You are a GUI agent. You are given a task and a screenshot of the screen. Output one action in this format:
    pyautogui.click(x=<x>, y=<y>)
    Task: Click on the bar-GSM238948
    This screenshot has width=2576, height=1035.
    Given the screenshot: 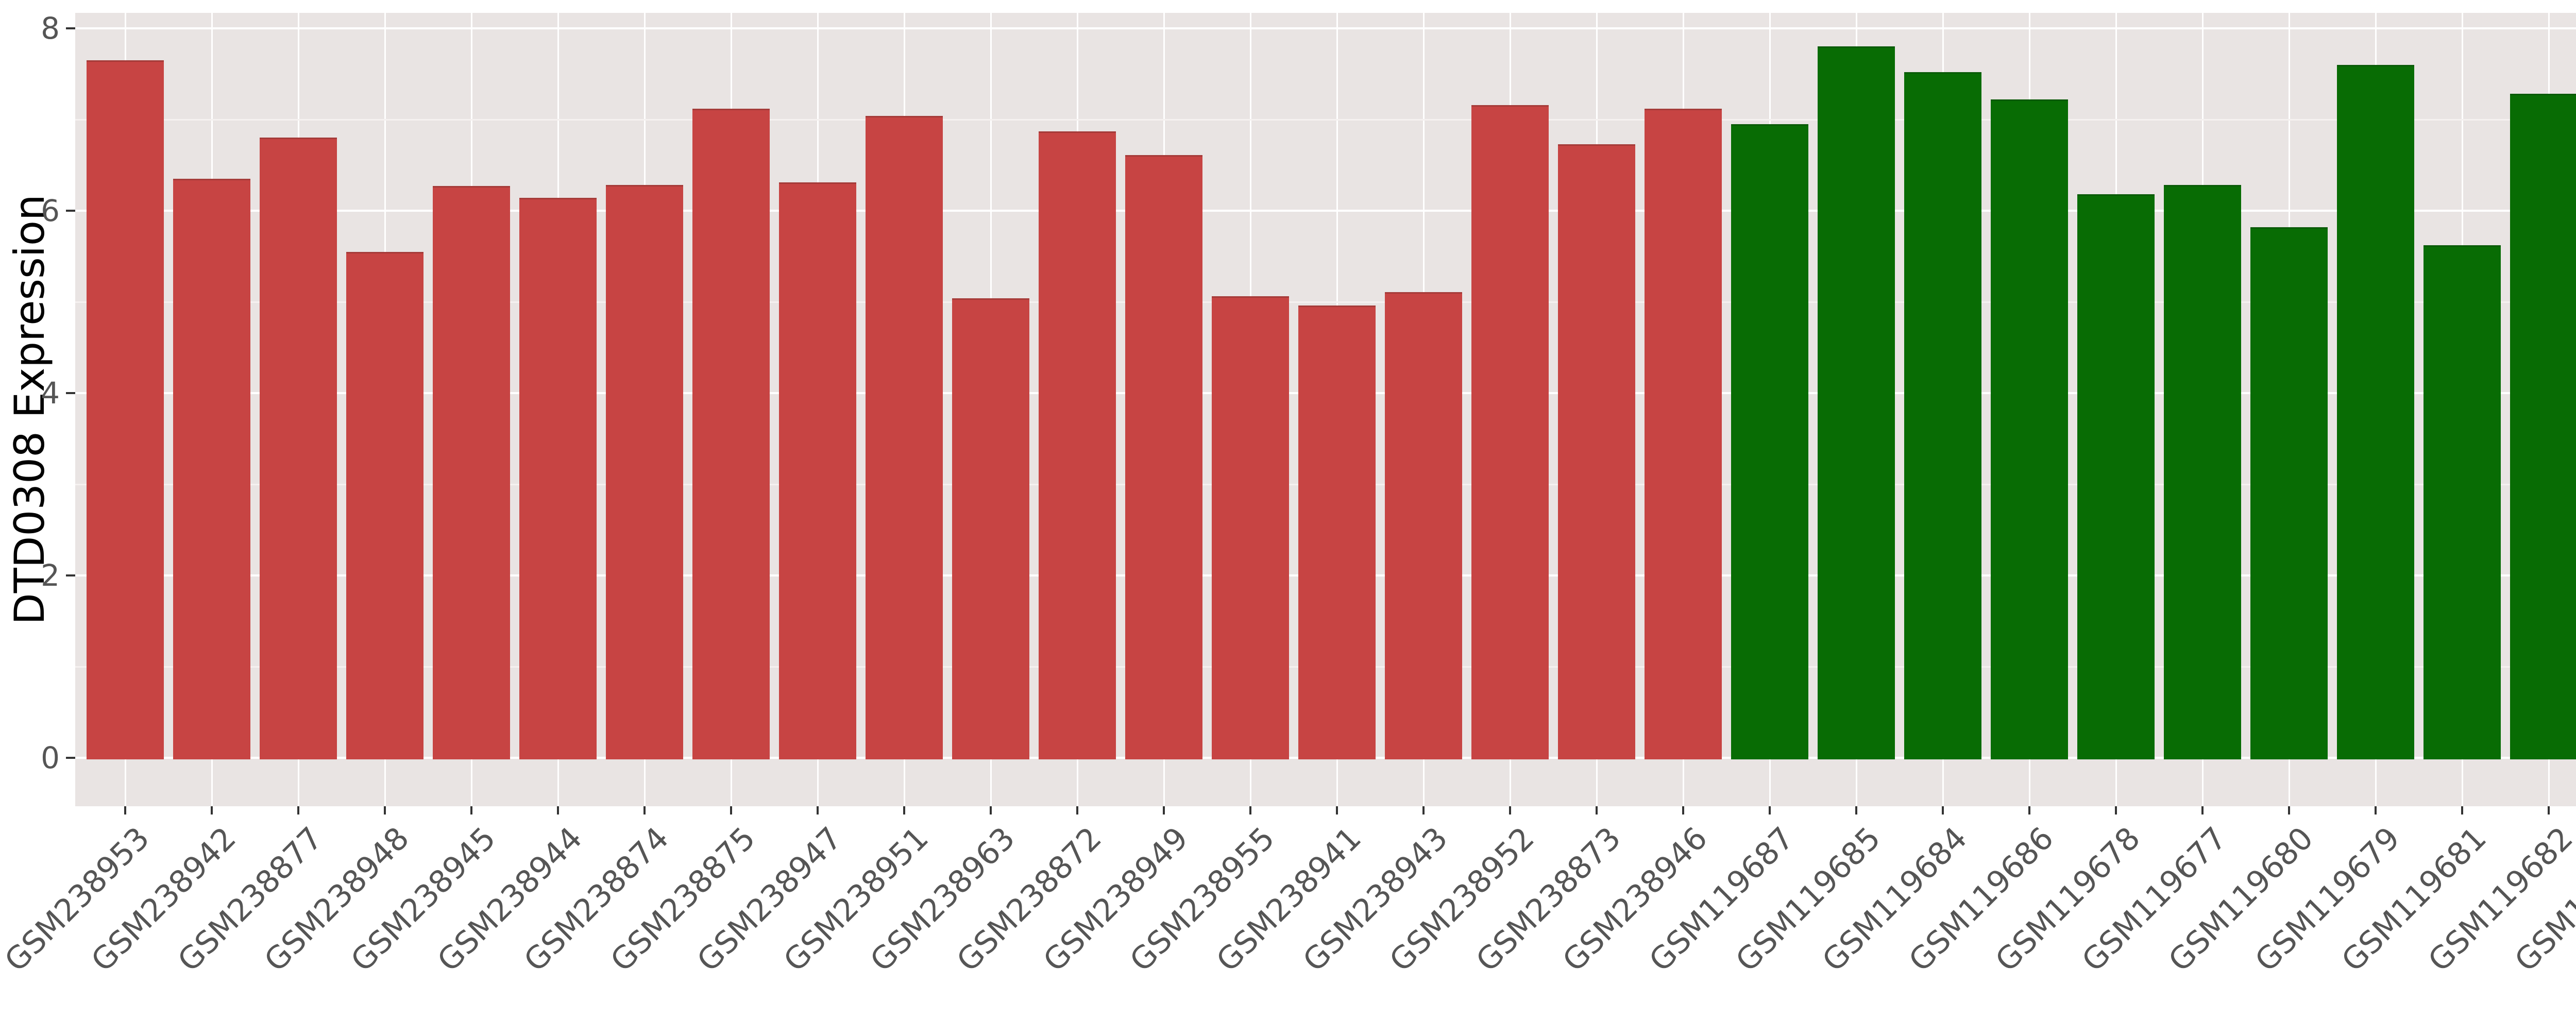 What is the action you would take?
    pyautogui.click(x=384, y=505)
    